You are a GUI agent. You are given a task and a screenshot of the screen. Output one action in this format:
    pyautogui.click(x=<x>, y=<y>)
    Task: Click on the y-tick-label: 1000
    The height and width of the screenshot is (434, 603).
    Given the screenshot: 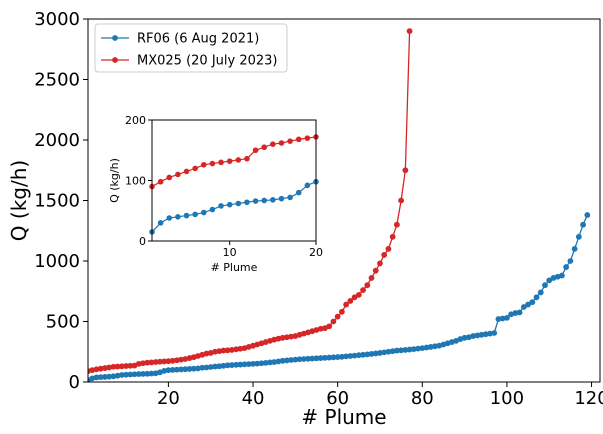 What is the action you would take?
    pyautogui.click(x=57, y=261)
    